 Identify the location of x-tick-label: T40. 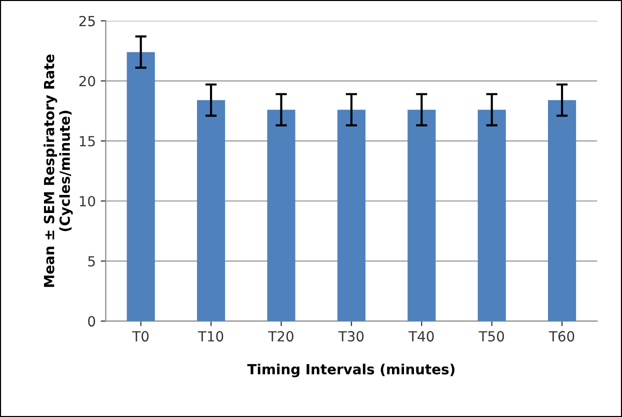
(421, 336).